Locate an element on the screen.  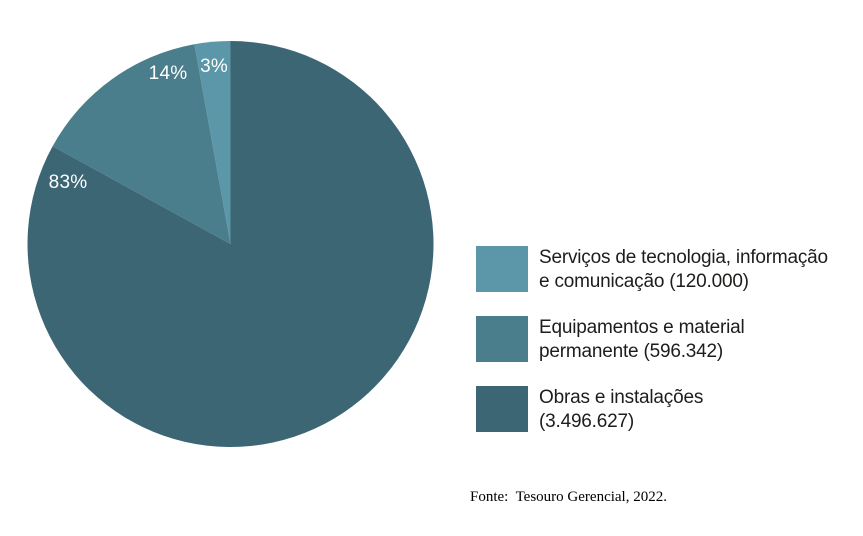
legend-label-line: Obras e instalações is located at coordinates (621, 397).